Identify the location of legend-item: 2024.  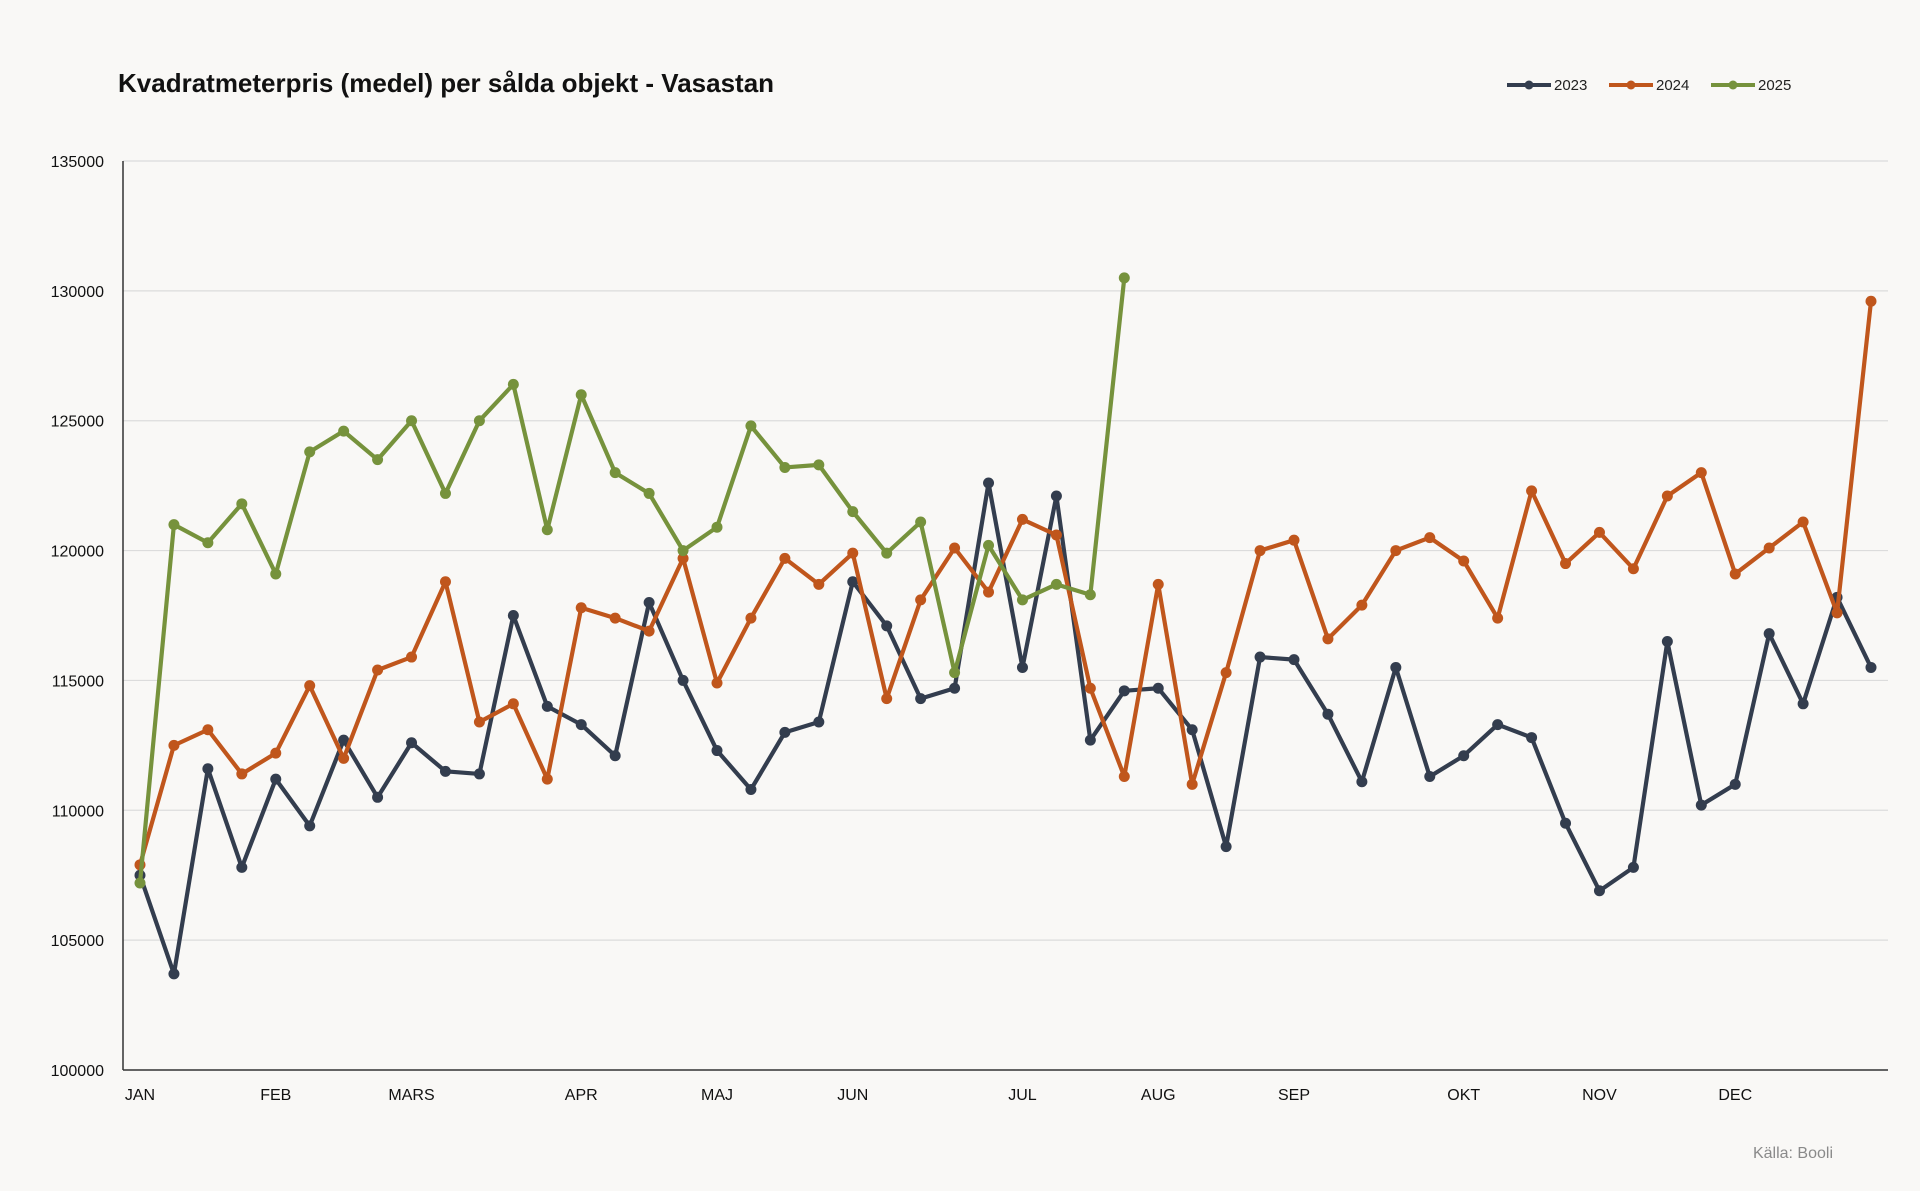
(1649, 85).